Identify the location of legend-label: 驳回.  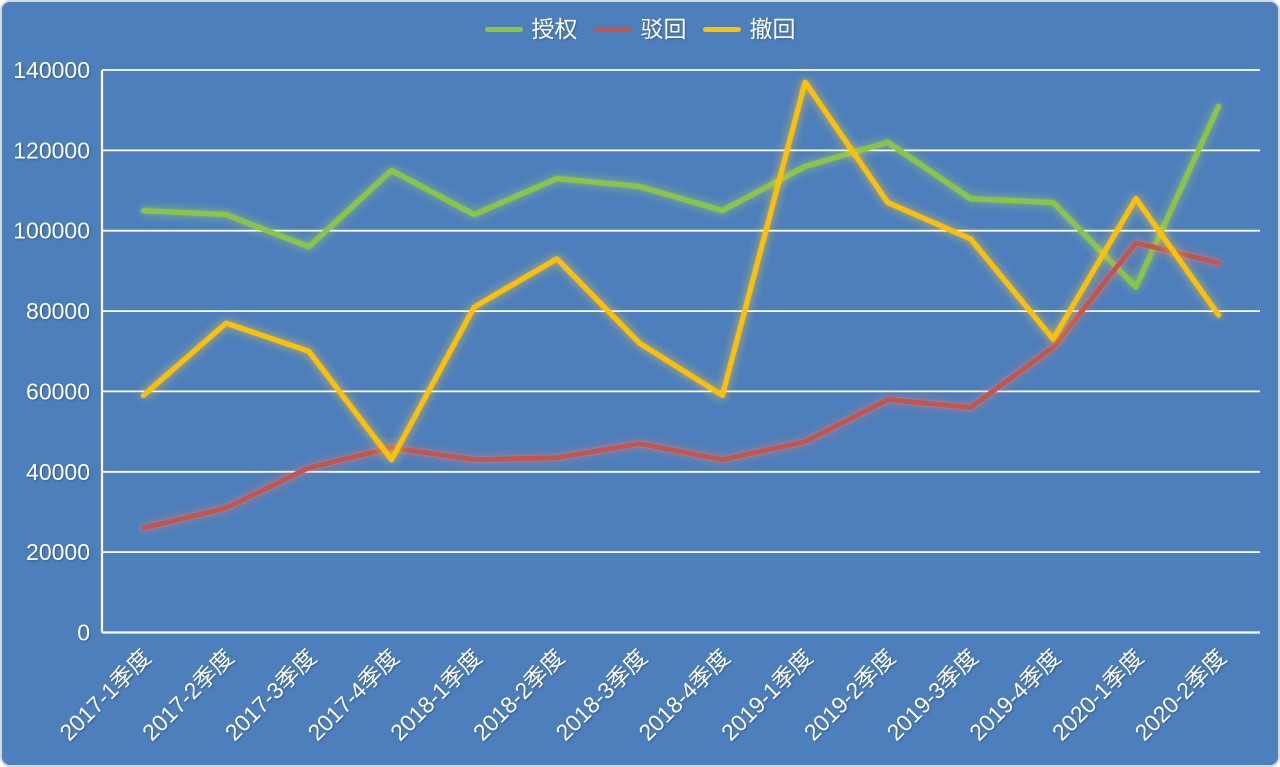
(663, 29).